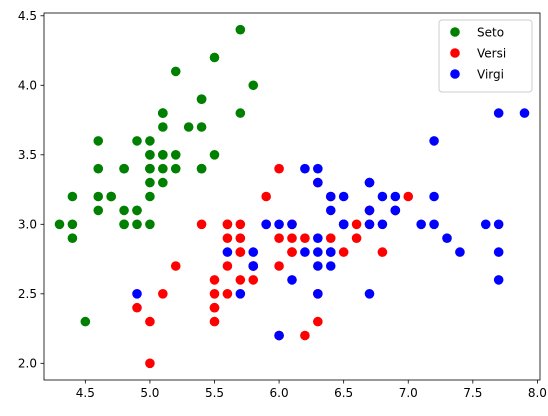  What do you see at coordinates (85, 393) in the screenshot?
I see `x-tick-label: 4.5` at bounding box center [85, 393].